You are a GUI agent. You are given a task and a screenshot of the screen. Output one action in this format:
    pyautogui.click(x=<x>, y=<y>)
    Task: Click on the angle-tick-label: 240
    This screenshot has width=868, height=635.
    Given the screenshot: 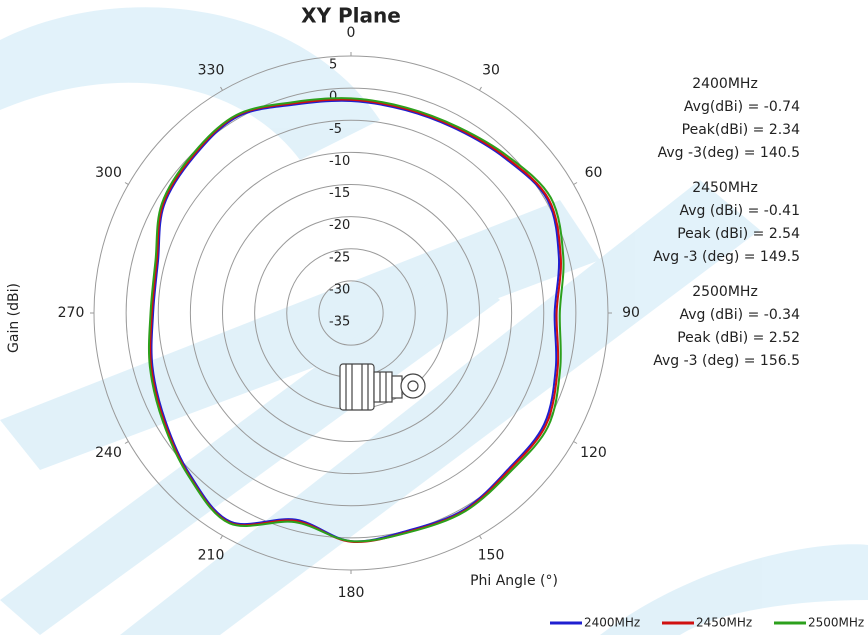 What is the action you would take?
    pyautogui.click(x=108, y=453)
    